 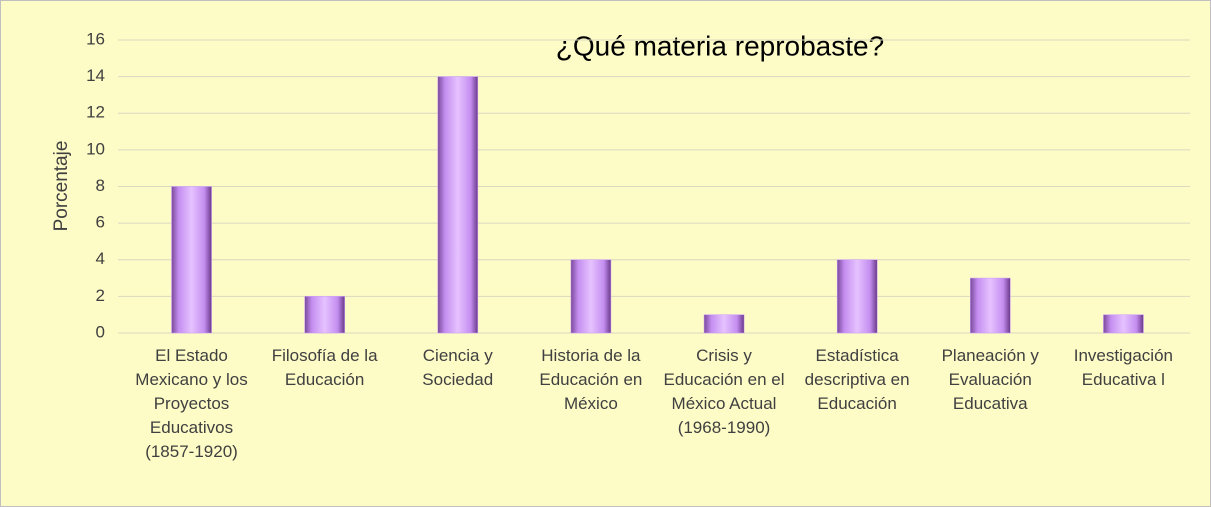 I want to click on y-tick-label: 8, so click(x=100, y=185).